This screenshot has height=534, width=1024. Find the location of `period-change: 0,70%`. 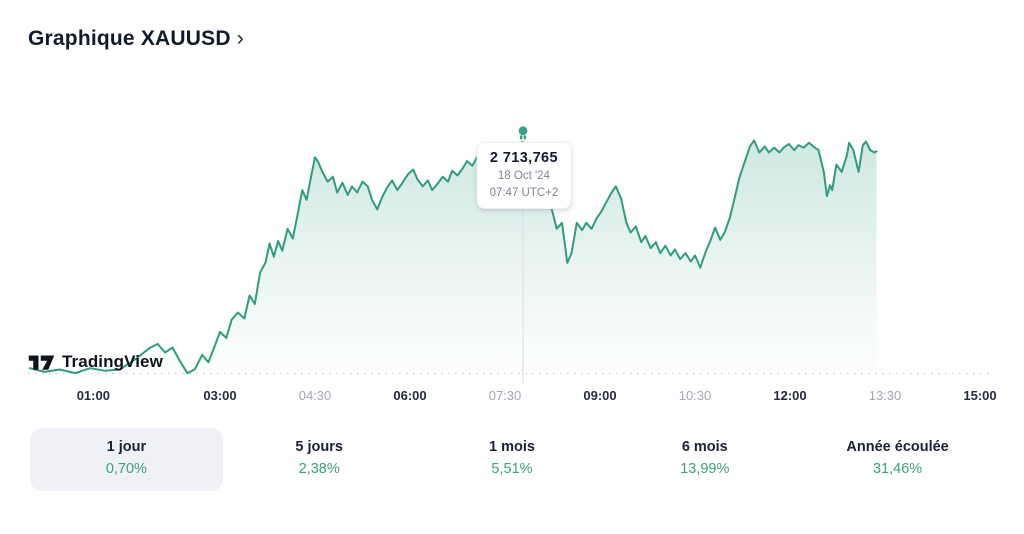

period-change: 0,70% is located at coordinates (126, 469).